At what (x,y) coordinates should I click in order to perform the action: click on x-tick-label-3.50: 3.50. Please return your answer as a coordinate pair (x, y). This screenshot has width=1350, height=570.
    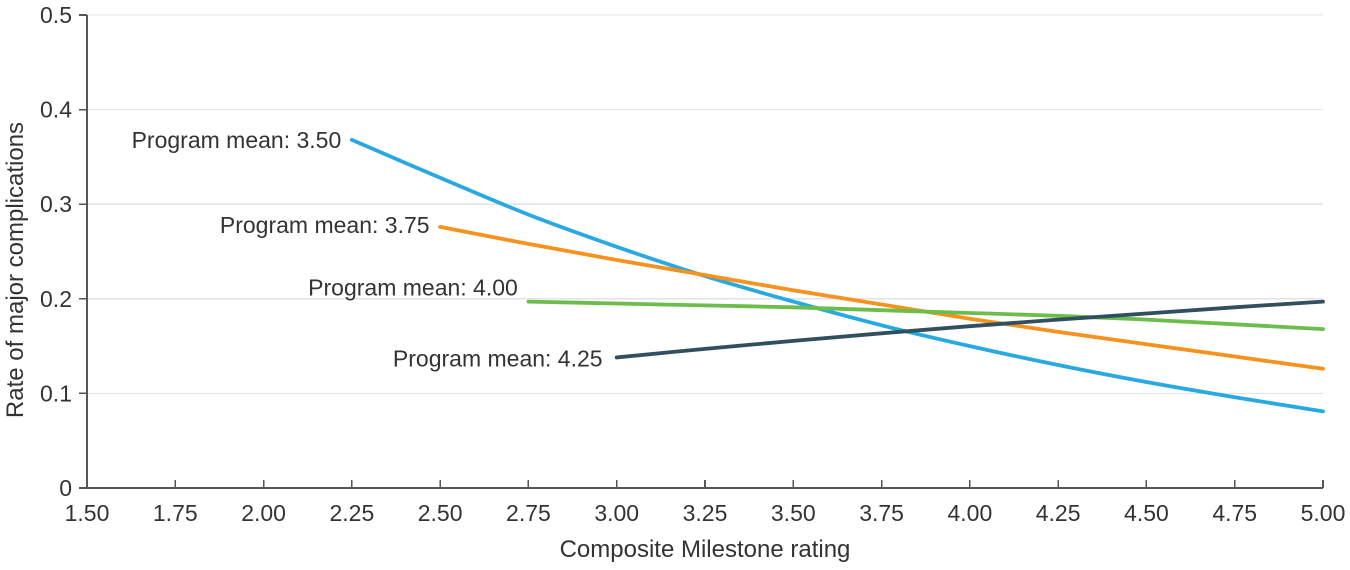
    Looking at the image, I should click on (793, 513).